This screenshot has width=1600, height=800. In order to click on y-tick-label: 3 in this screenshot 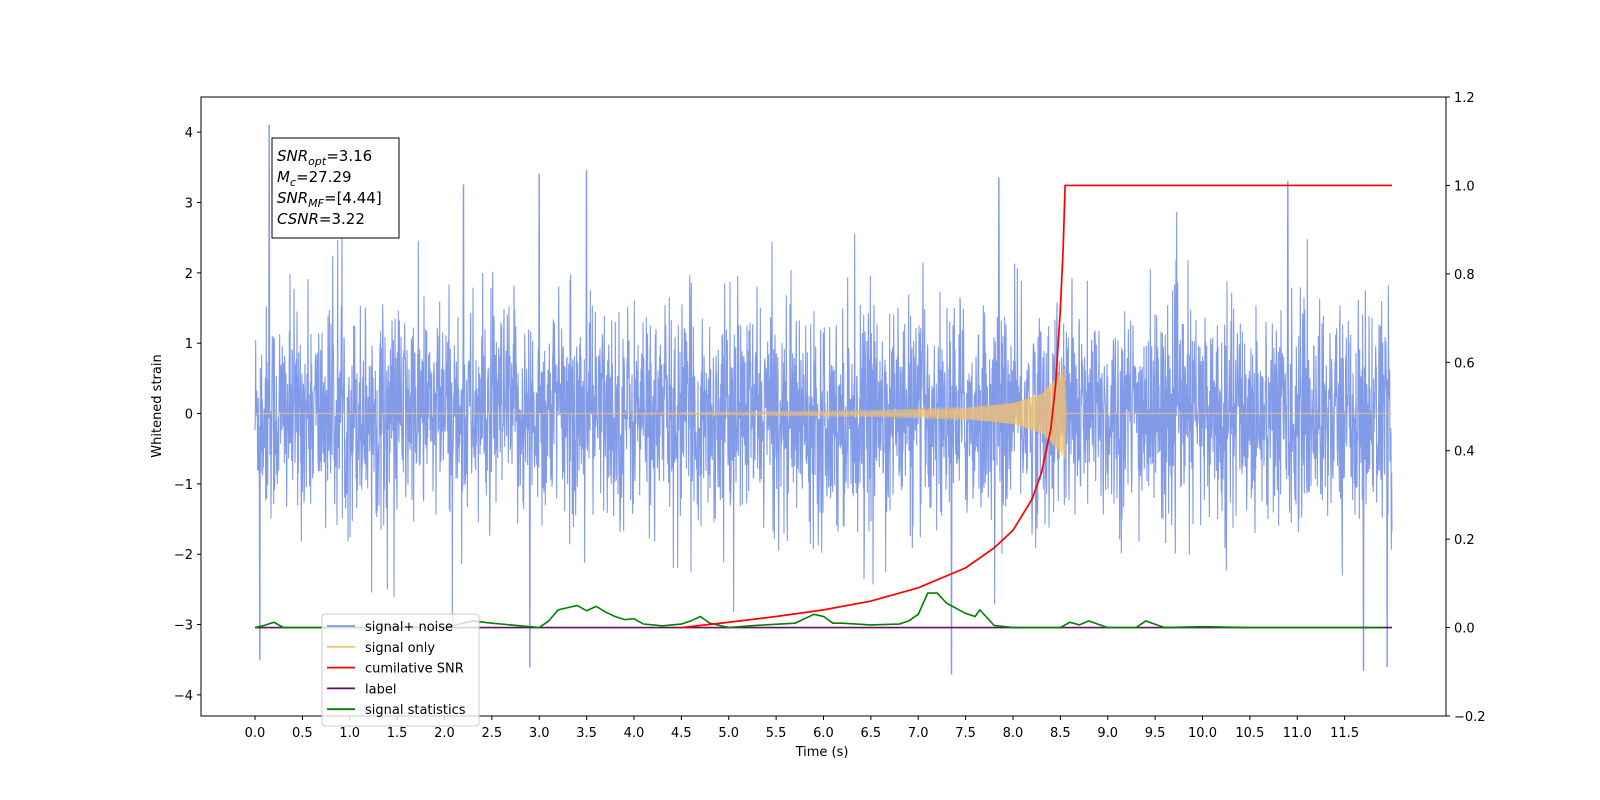, I will do `click(189, 204)`.